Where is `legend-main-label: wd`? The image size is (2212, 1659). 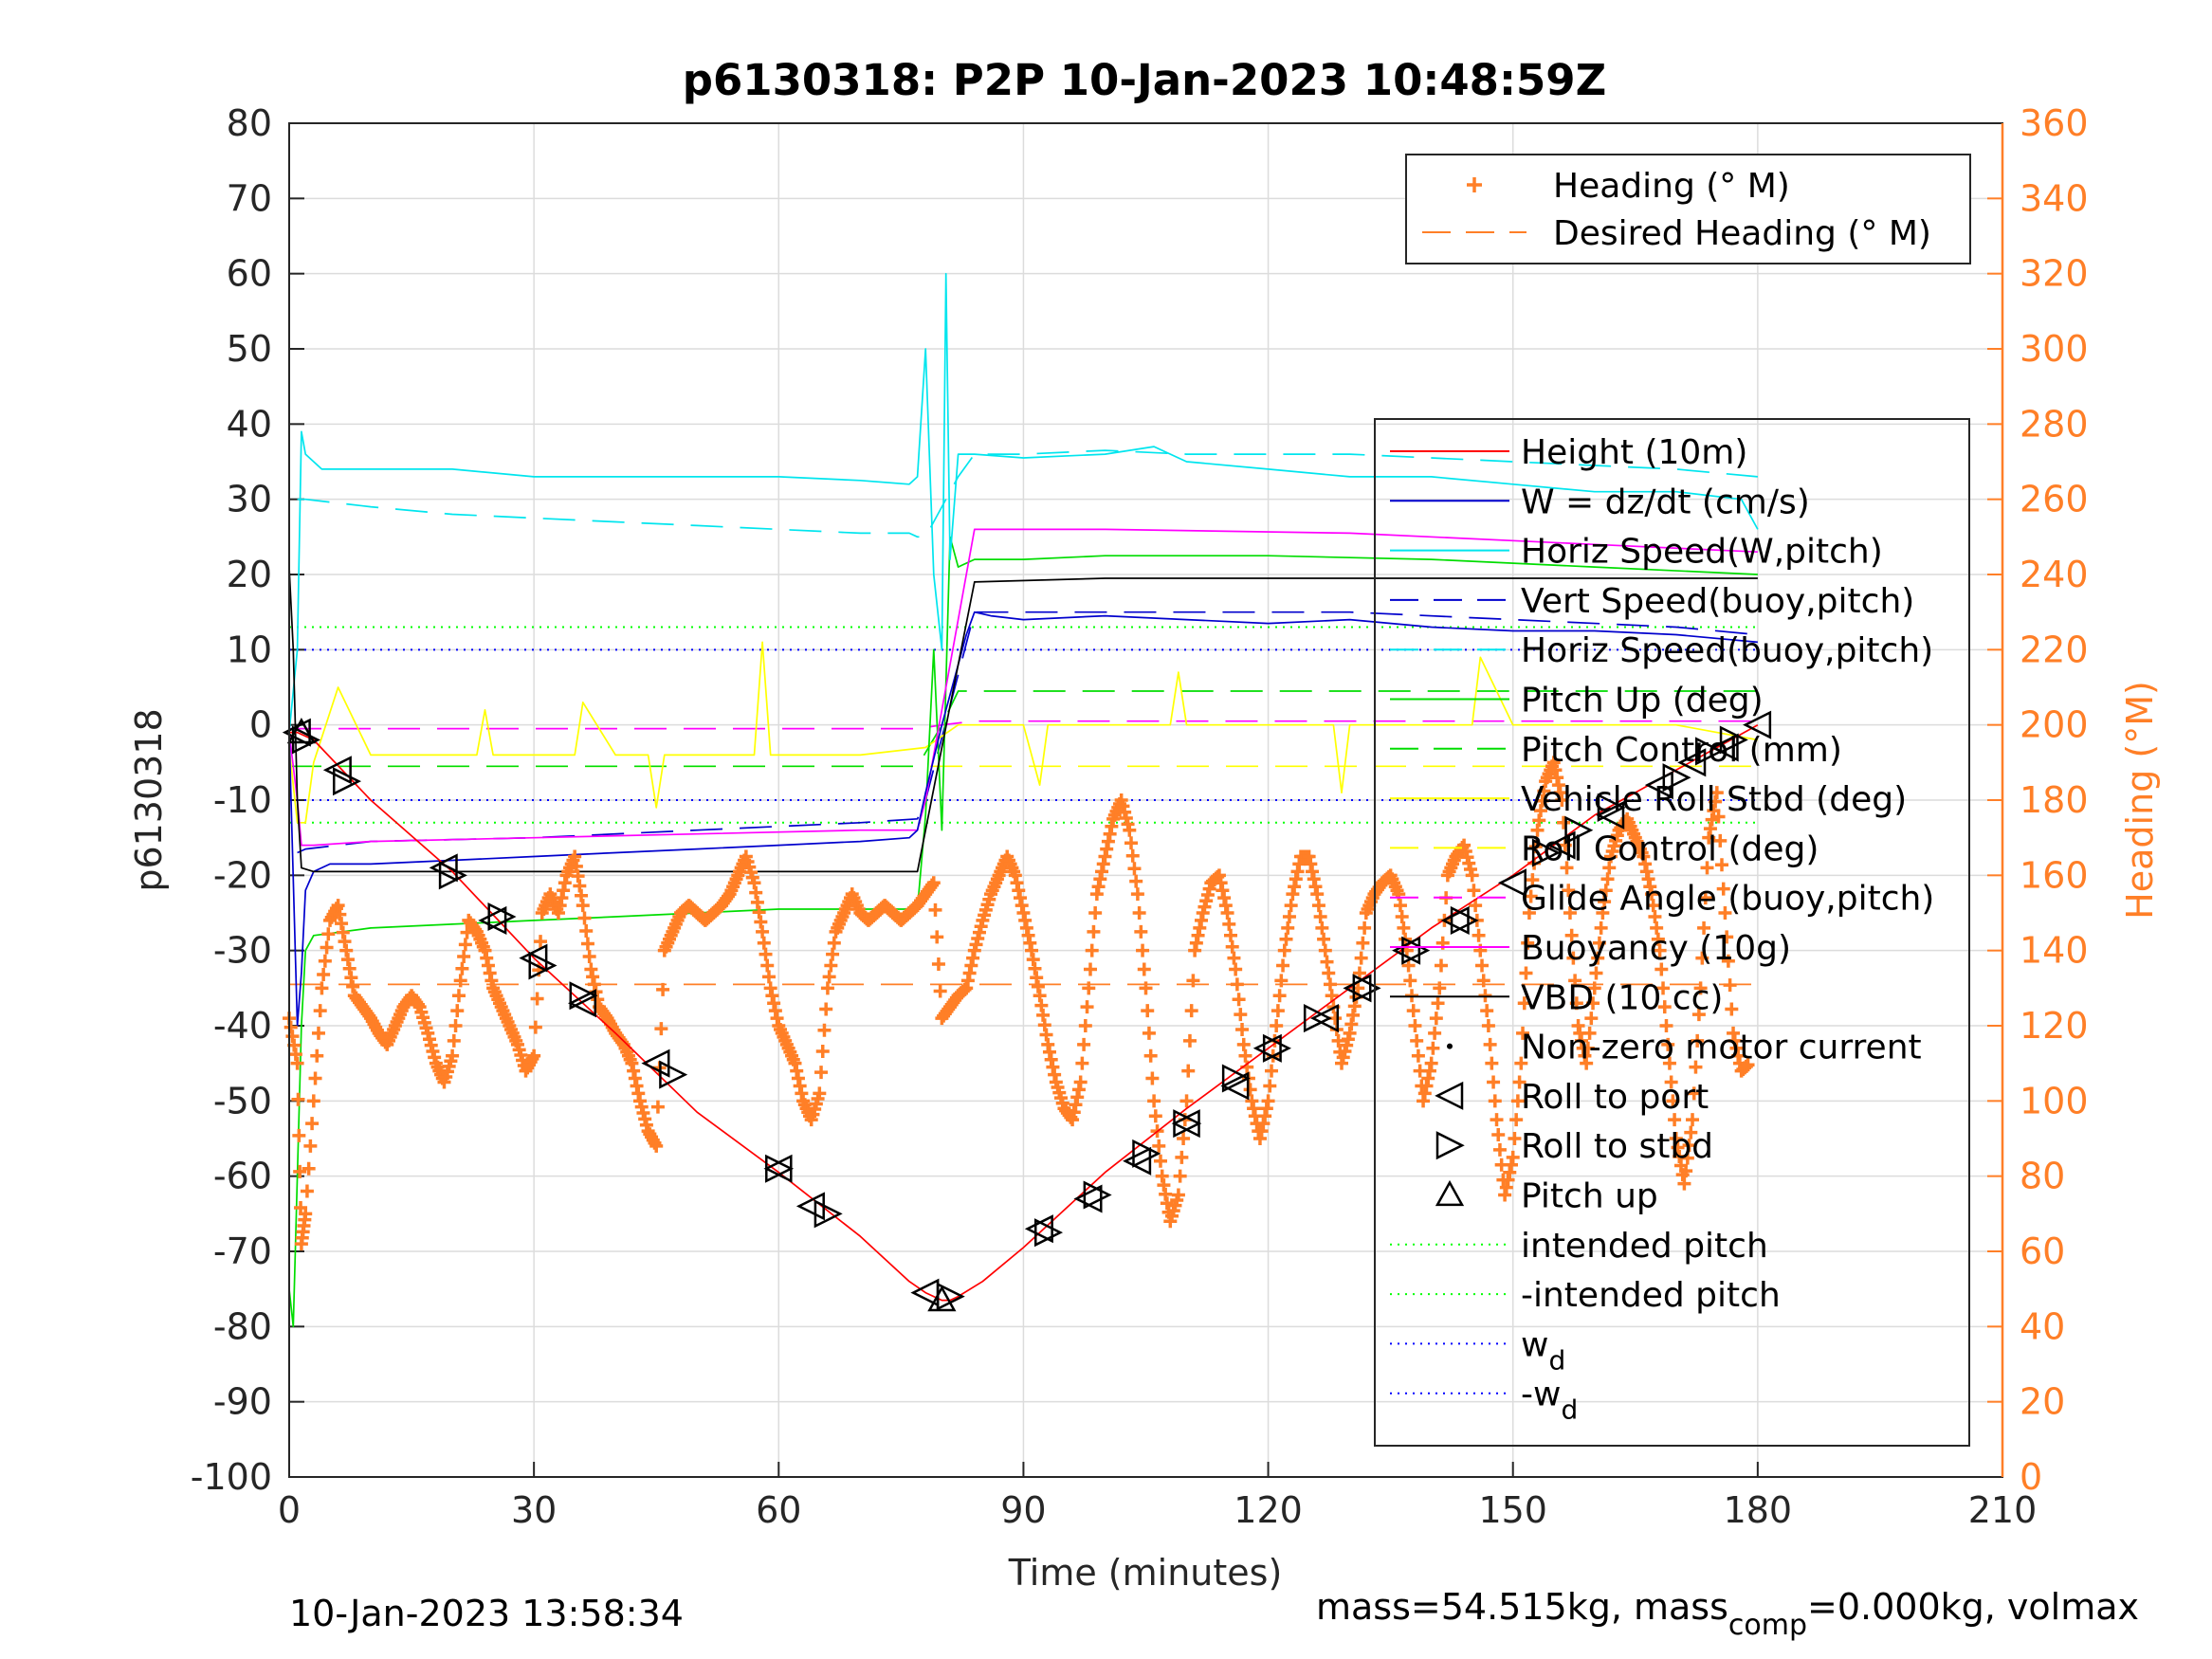 legend-main-label: wd is located at coordinates (1543, 1350).